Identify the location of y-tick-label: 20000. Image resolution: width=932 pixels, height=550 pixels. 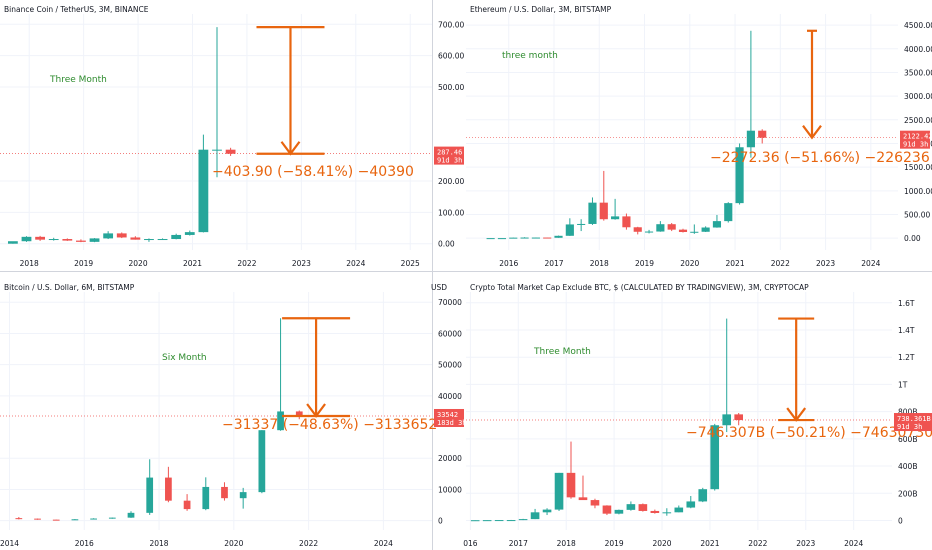
(450, 458).